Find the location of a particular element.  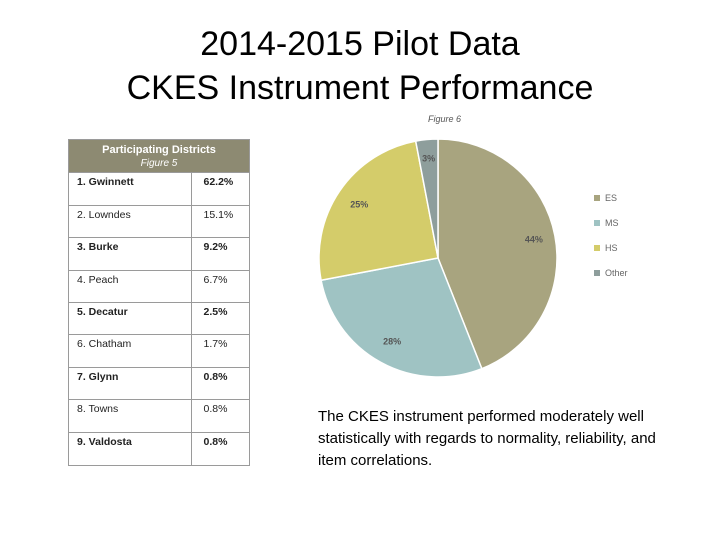

pie-chart-figure-label: Figure 6 is located at coordinates (445, 119).